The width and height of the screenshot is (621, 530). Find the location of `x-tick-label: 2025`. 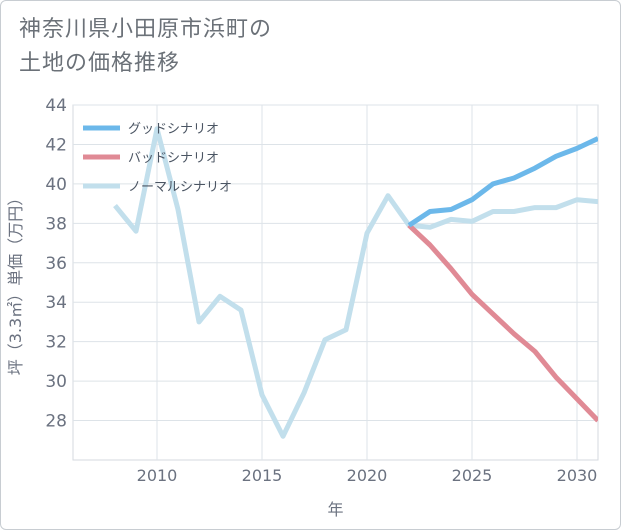

x-tick-label: 2025 is located at coordinates (472, 475).